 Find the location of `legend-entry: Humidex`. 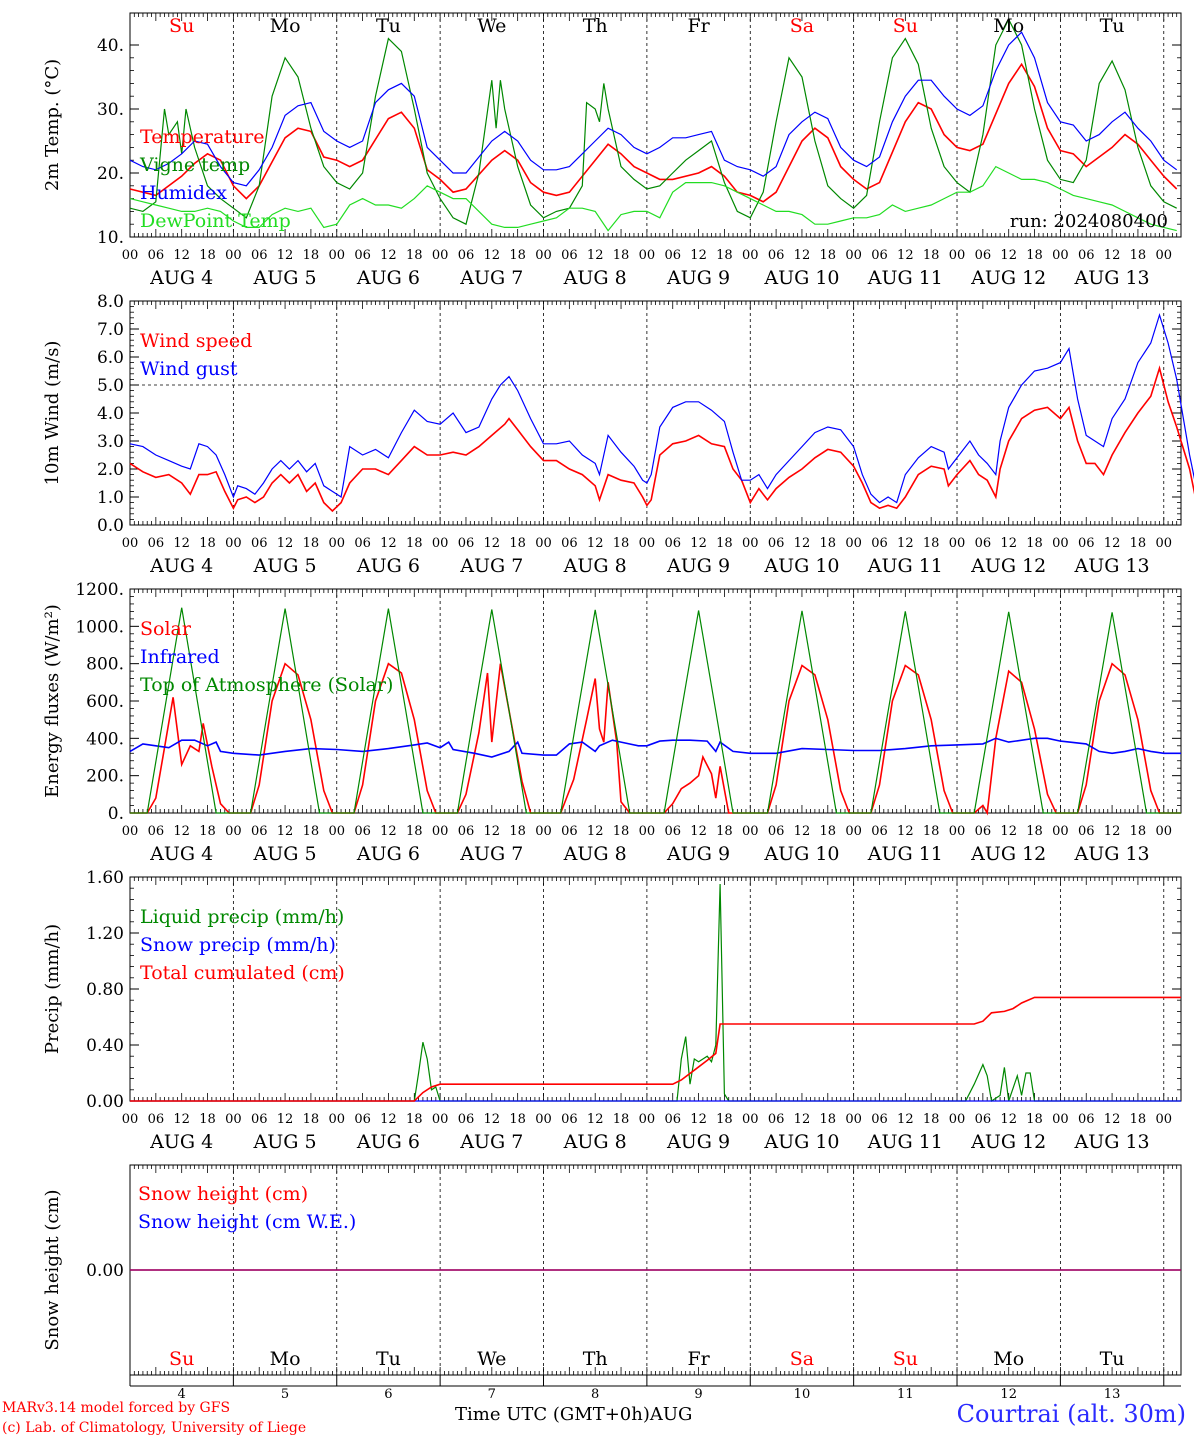

legend-entry: Humidex is located at coordinates (183, 193).